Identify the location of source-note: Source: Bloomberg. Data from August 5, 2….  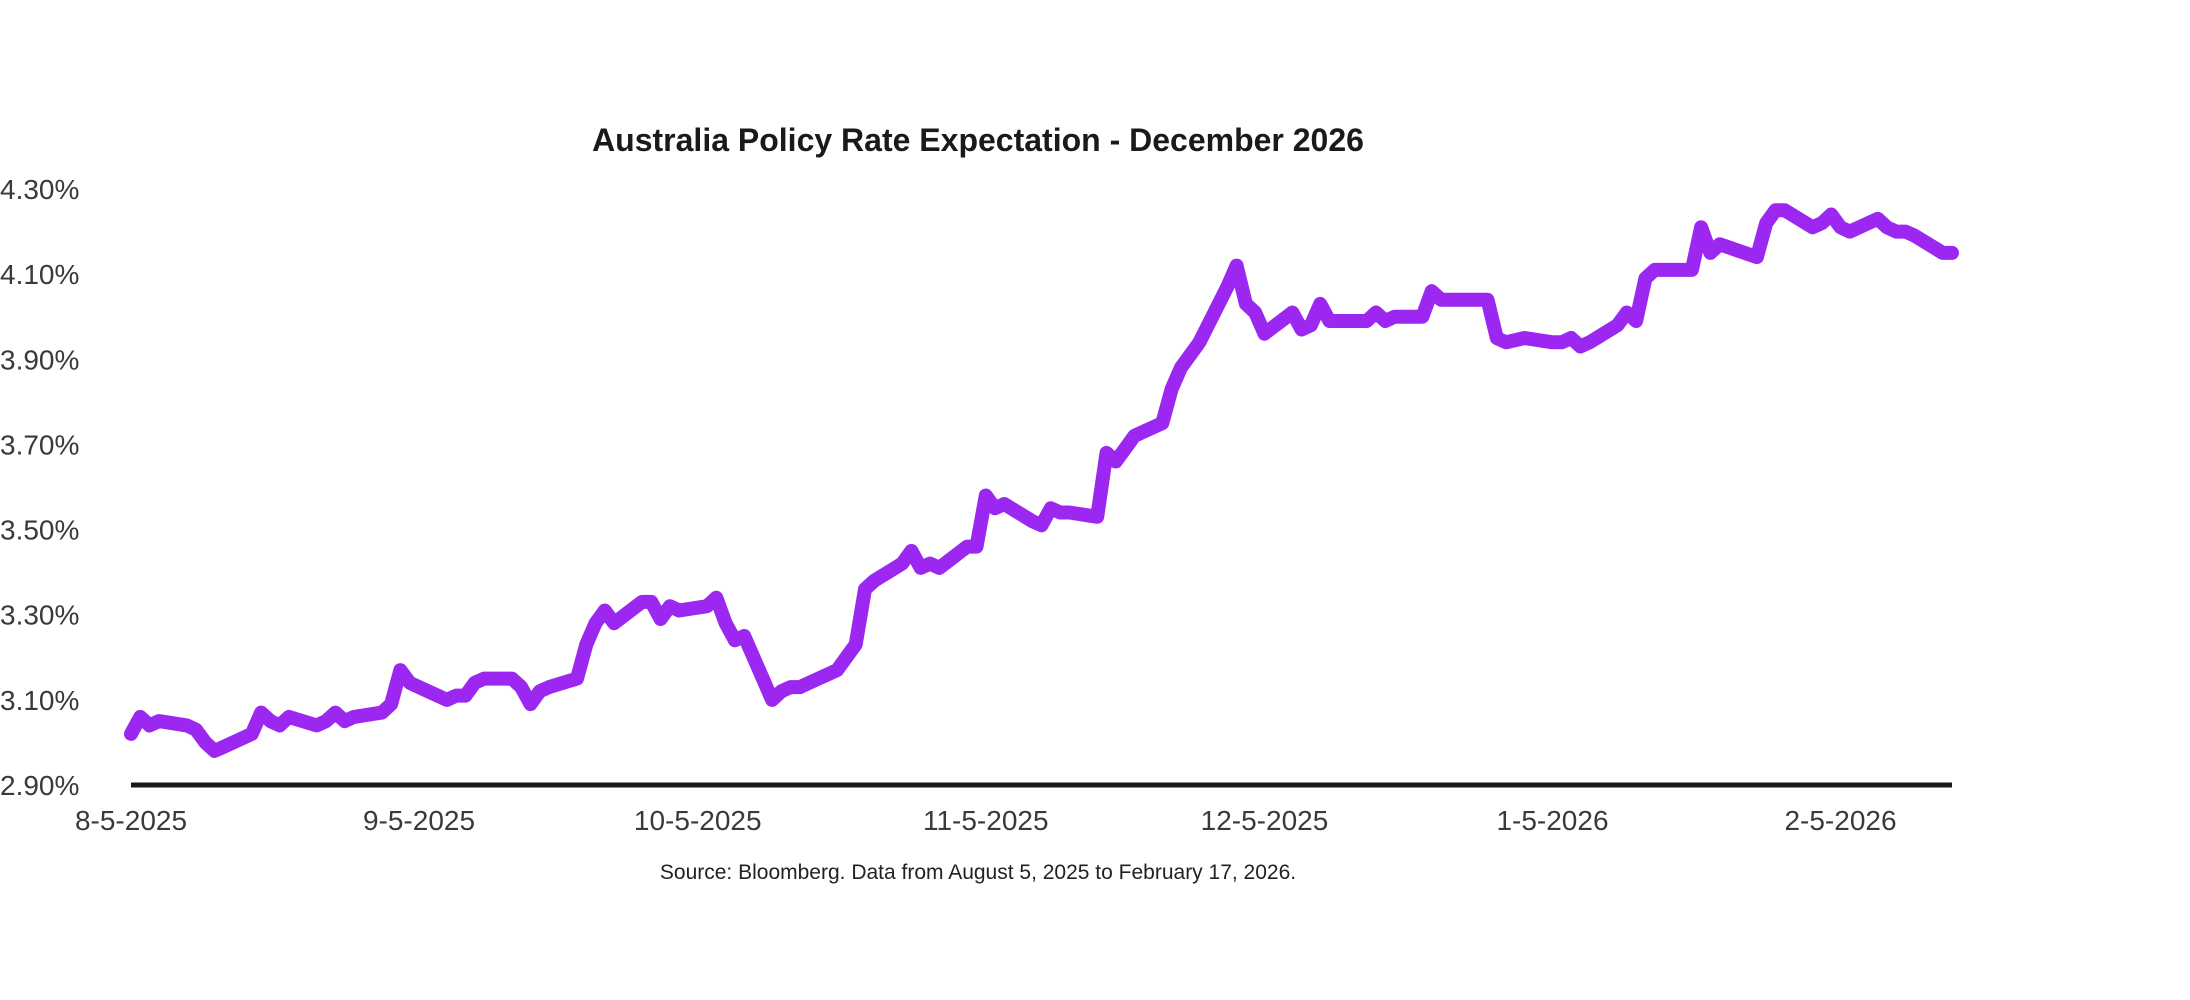
(978, 872).